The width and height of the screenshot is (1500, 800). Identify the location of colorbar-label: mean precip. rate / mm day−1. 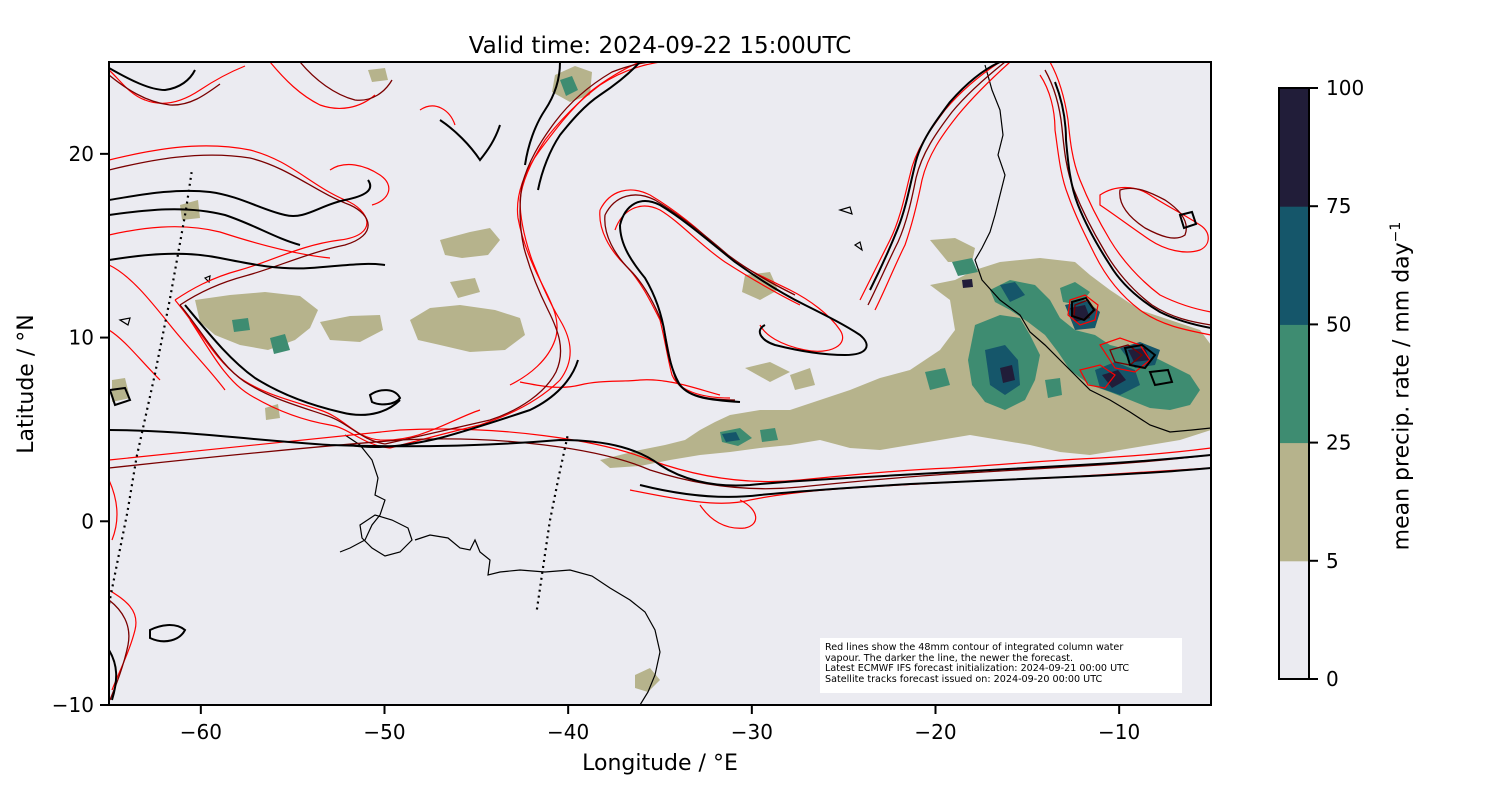
(1397, 386).